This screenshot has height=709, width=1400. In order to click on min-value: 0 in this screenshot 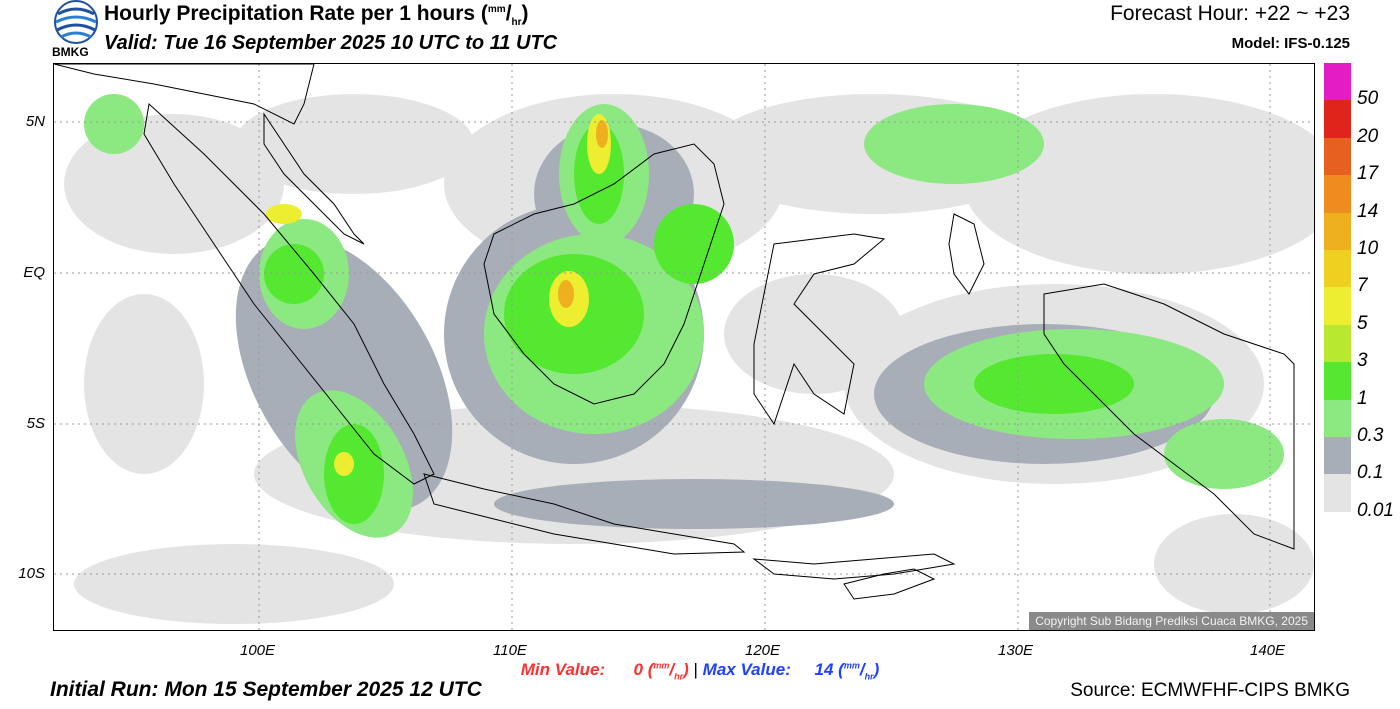, I will do `click(638, 669)`.